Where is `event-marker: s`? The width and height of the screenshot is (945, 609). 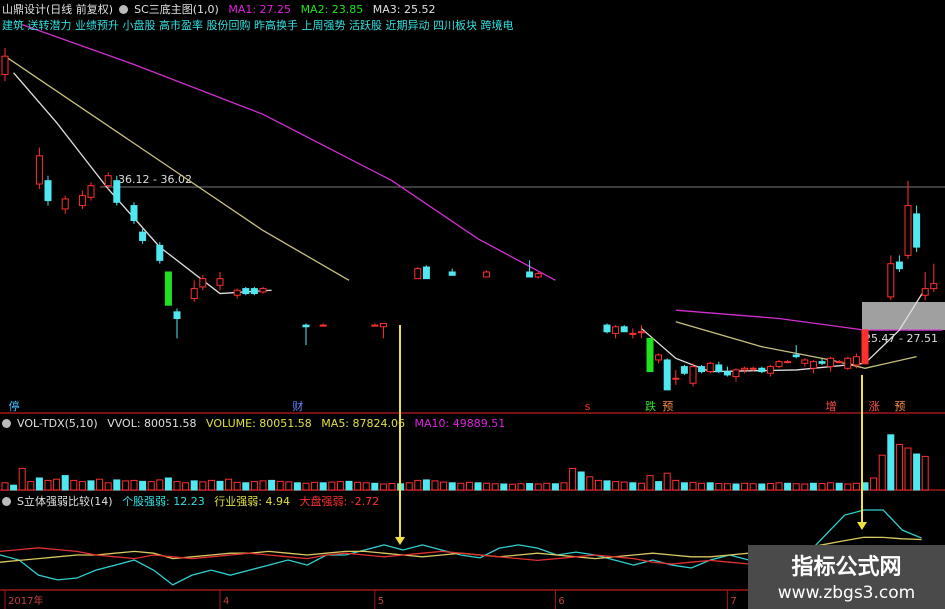 event-marker: s is located at coordinates (588, 406).